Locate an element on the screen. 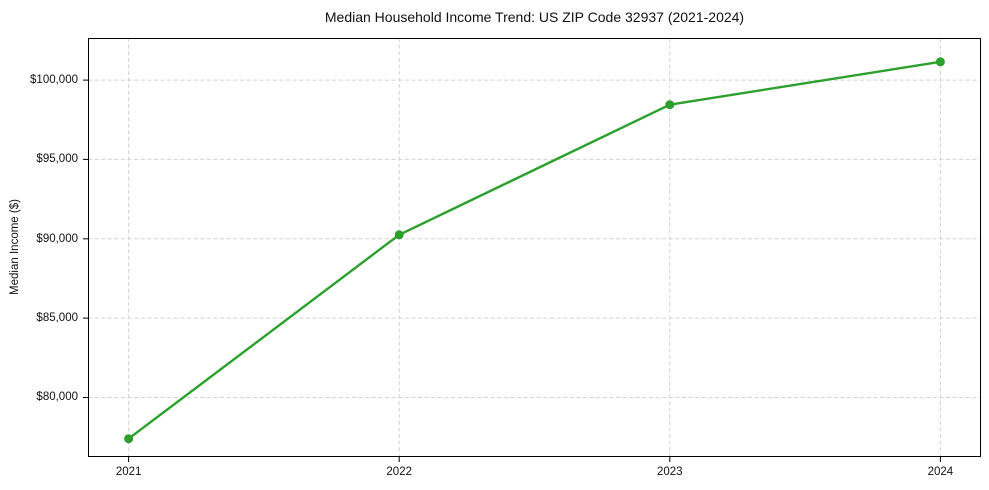 This screenshot has width=989, height=490. y-axis-title: Median Income ($) is located at coordinates (15, 247).